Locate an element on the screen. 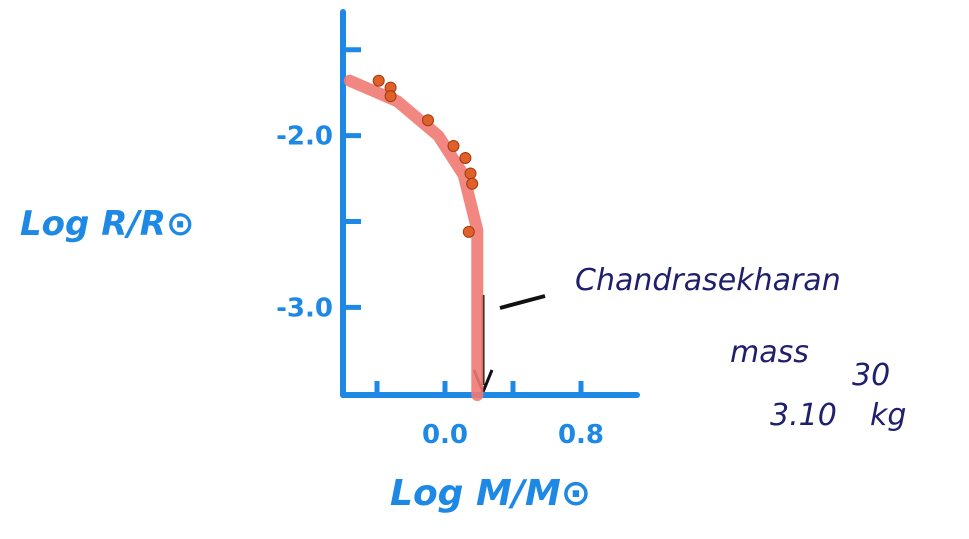 The width and height of the screenshot is (969, 539). x-tick-label: 0.0 is located at coordinates (445, 435).